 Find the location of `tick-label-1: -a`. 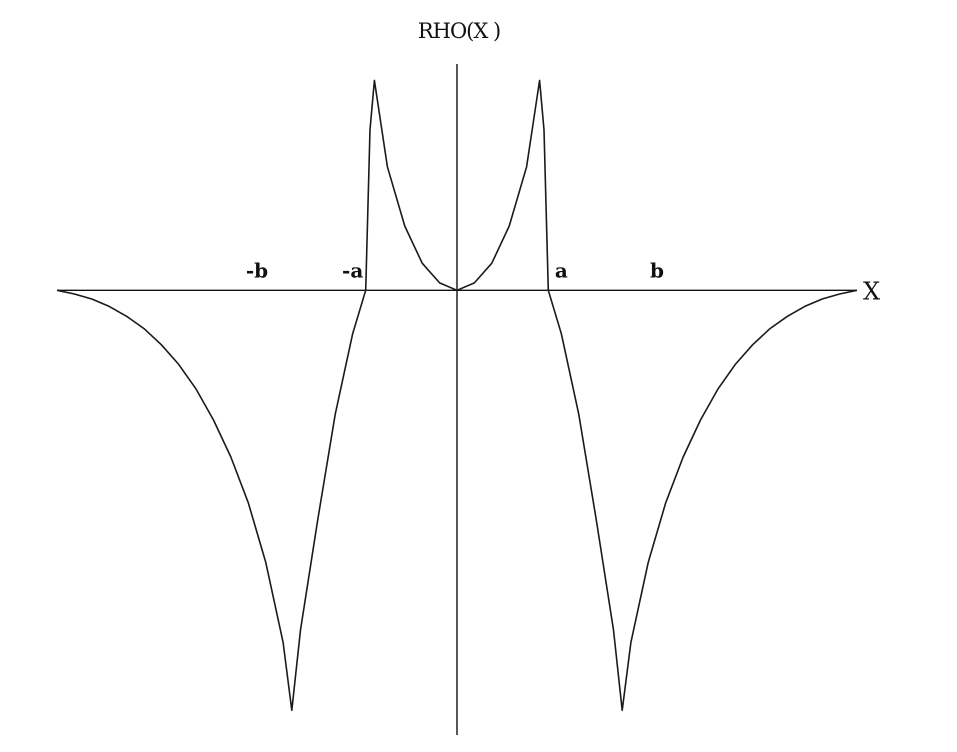

tick-label-1: -a is located at coordinates (352, 270).